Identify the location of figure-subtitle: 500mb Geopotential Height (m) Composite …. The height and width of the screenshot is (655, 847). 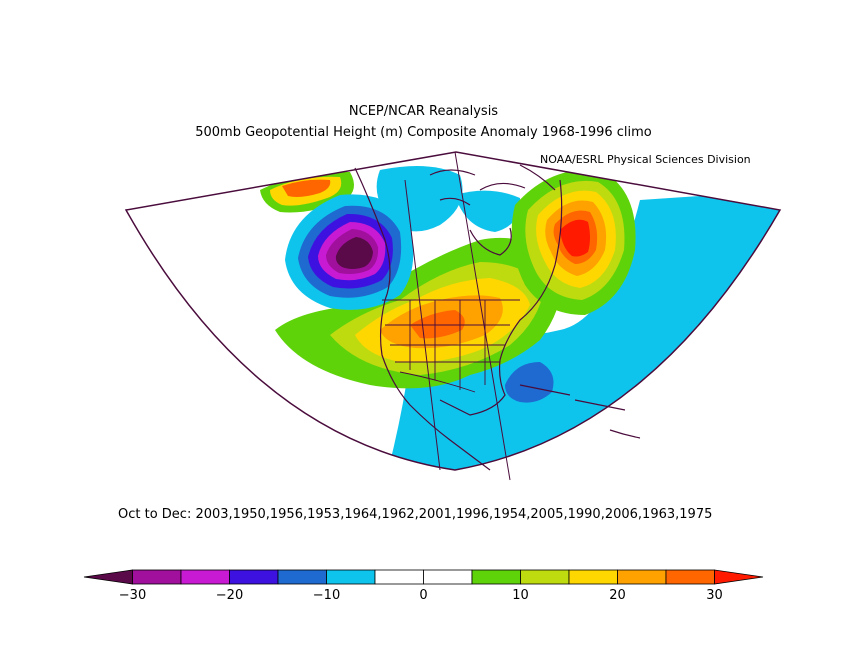
(423, 132).